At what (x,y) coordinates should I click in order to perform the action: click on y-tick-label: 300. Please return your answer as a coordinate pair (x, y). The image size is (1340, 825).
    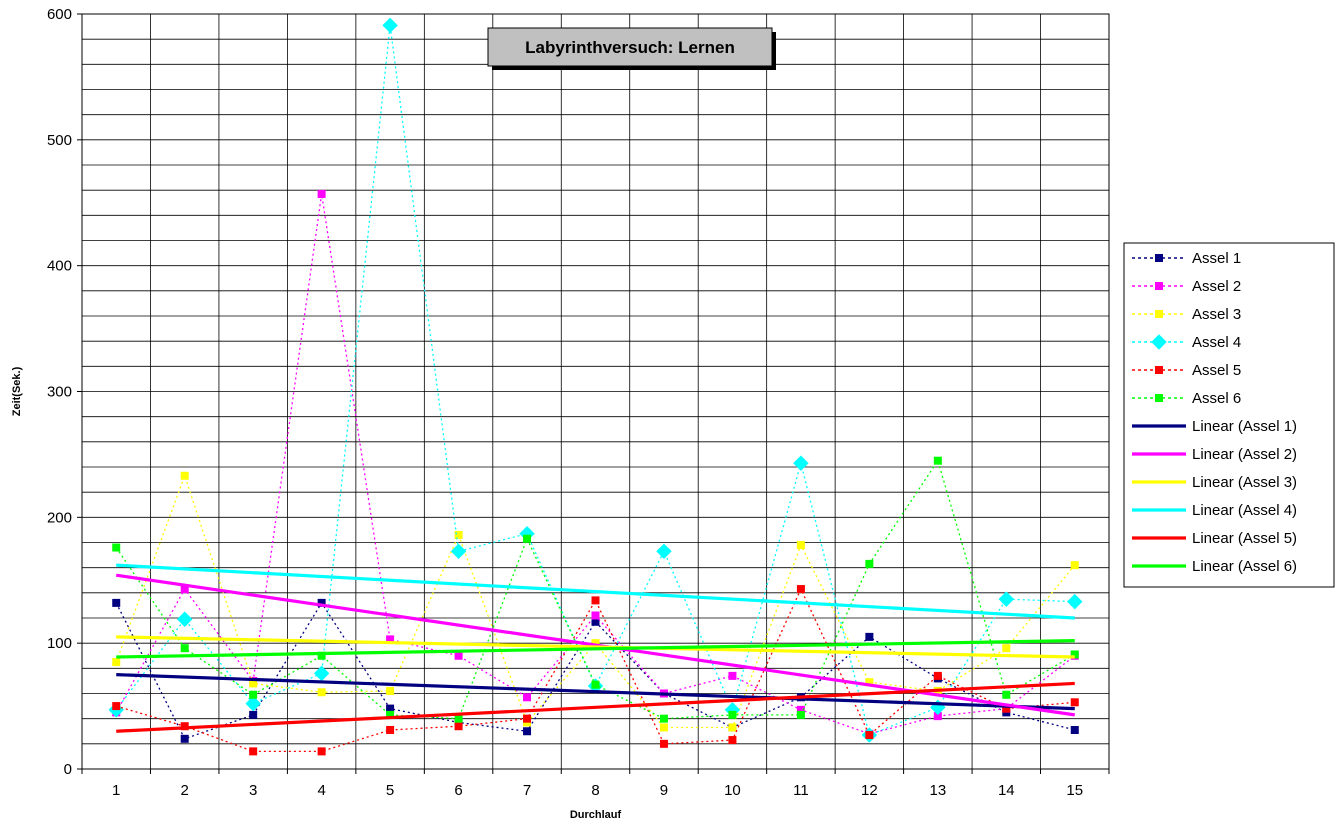
    Looking at the image, I should click on (59, 392).